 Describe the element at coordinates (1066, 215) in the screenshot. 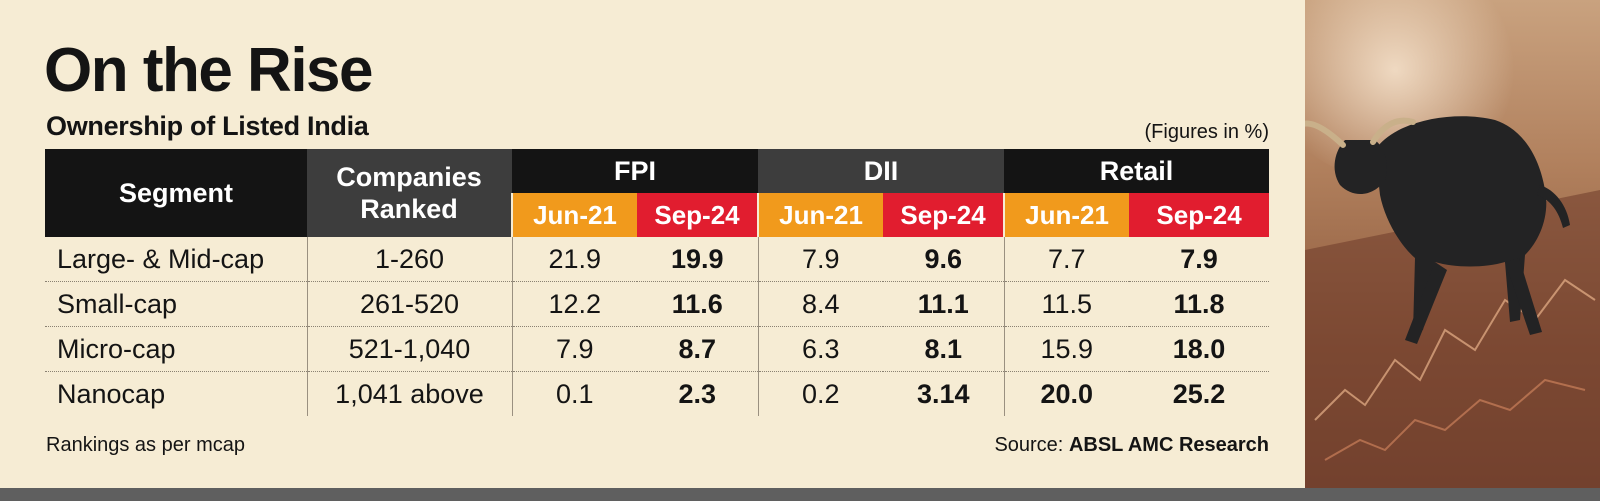

I see `retail-jun21-header: Jun-21` at that location.